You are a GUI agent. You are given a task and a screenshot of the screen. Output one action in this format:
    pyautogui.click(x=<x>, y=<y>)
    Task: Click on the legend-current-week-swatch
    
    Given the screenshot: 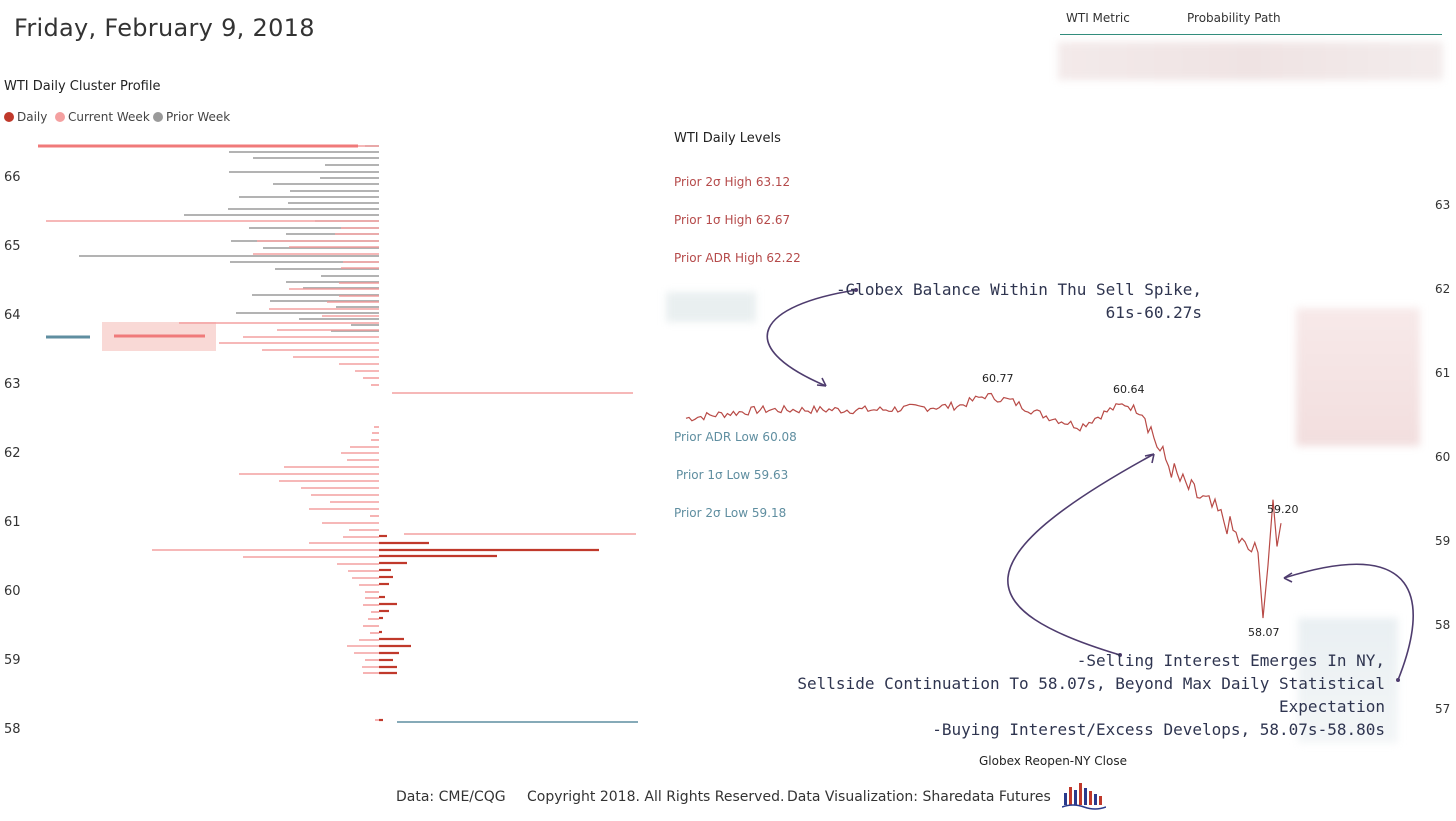 What is the action you would take?
    pyautogui.click(x=60, y=117)
    